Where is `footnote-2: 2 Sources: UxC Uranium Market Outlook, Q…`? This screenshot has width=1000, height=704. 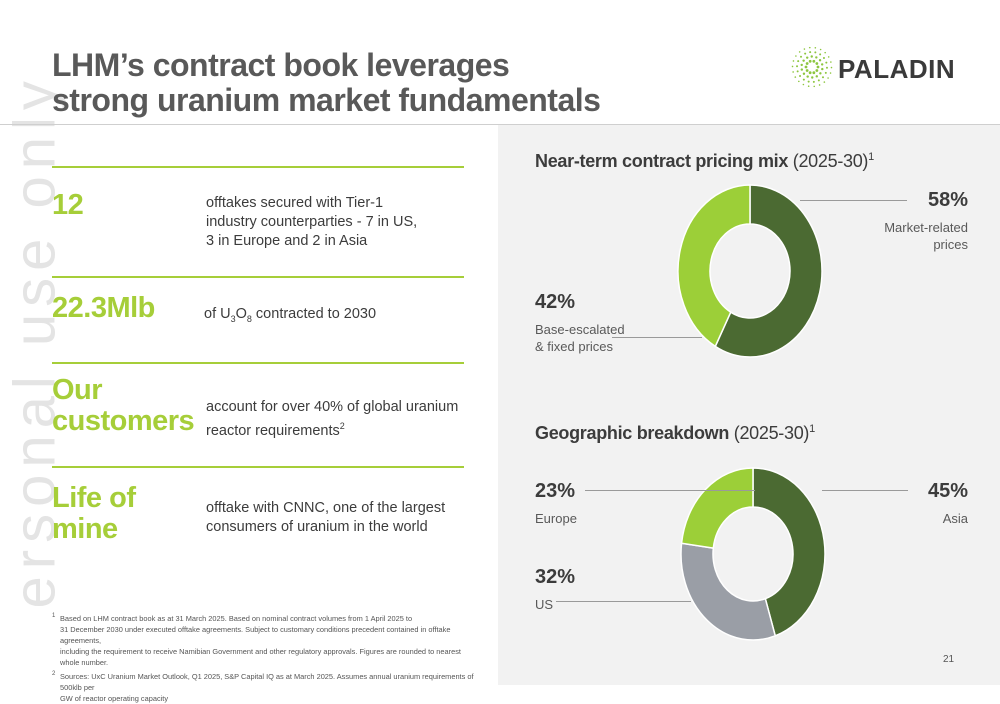
footnote-2: 2 Sources: UxC Uranium Market Outlook, Q… is located at coordinates (267, 687).